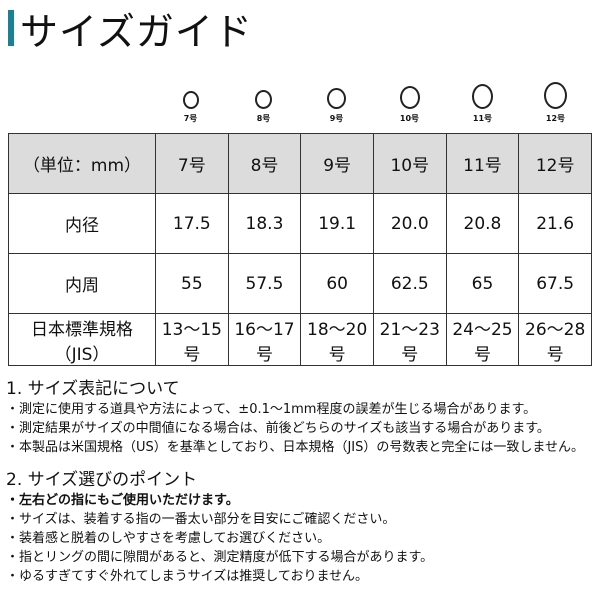 The height and width of the screenshot is (600, 600). What do you see at coordinates (337, 283) in the screenshot?
I see `cell: 60` at bounding box center [337, 283].